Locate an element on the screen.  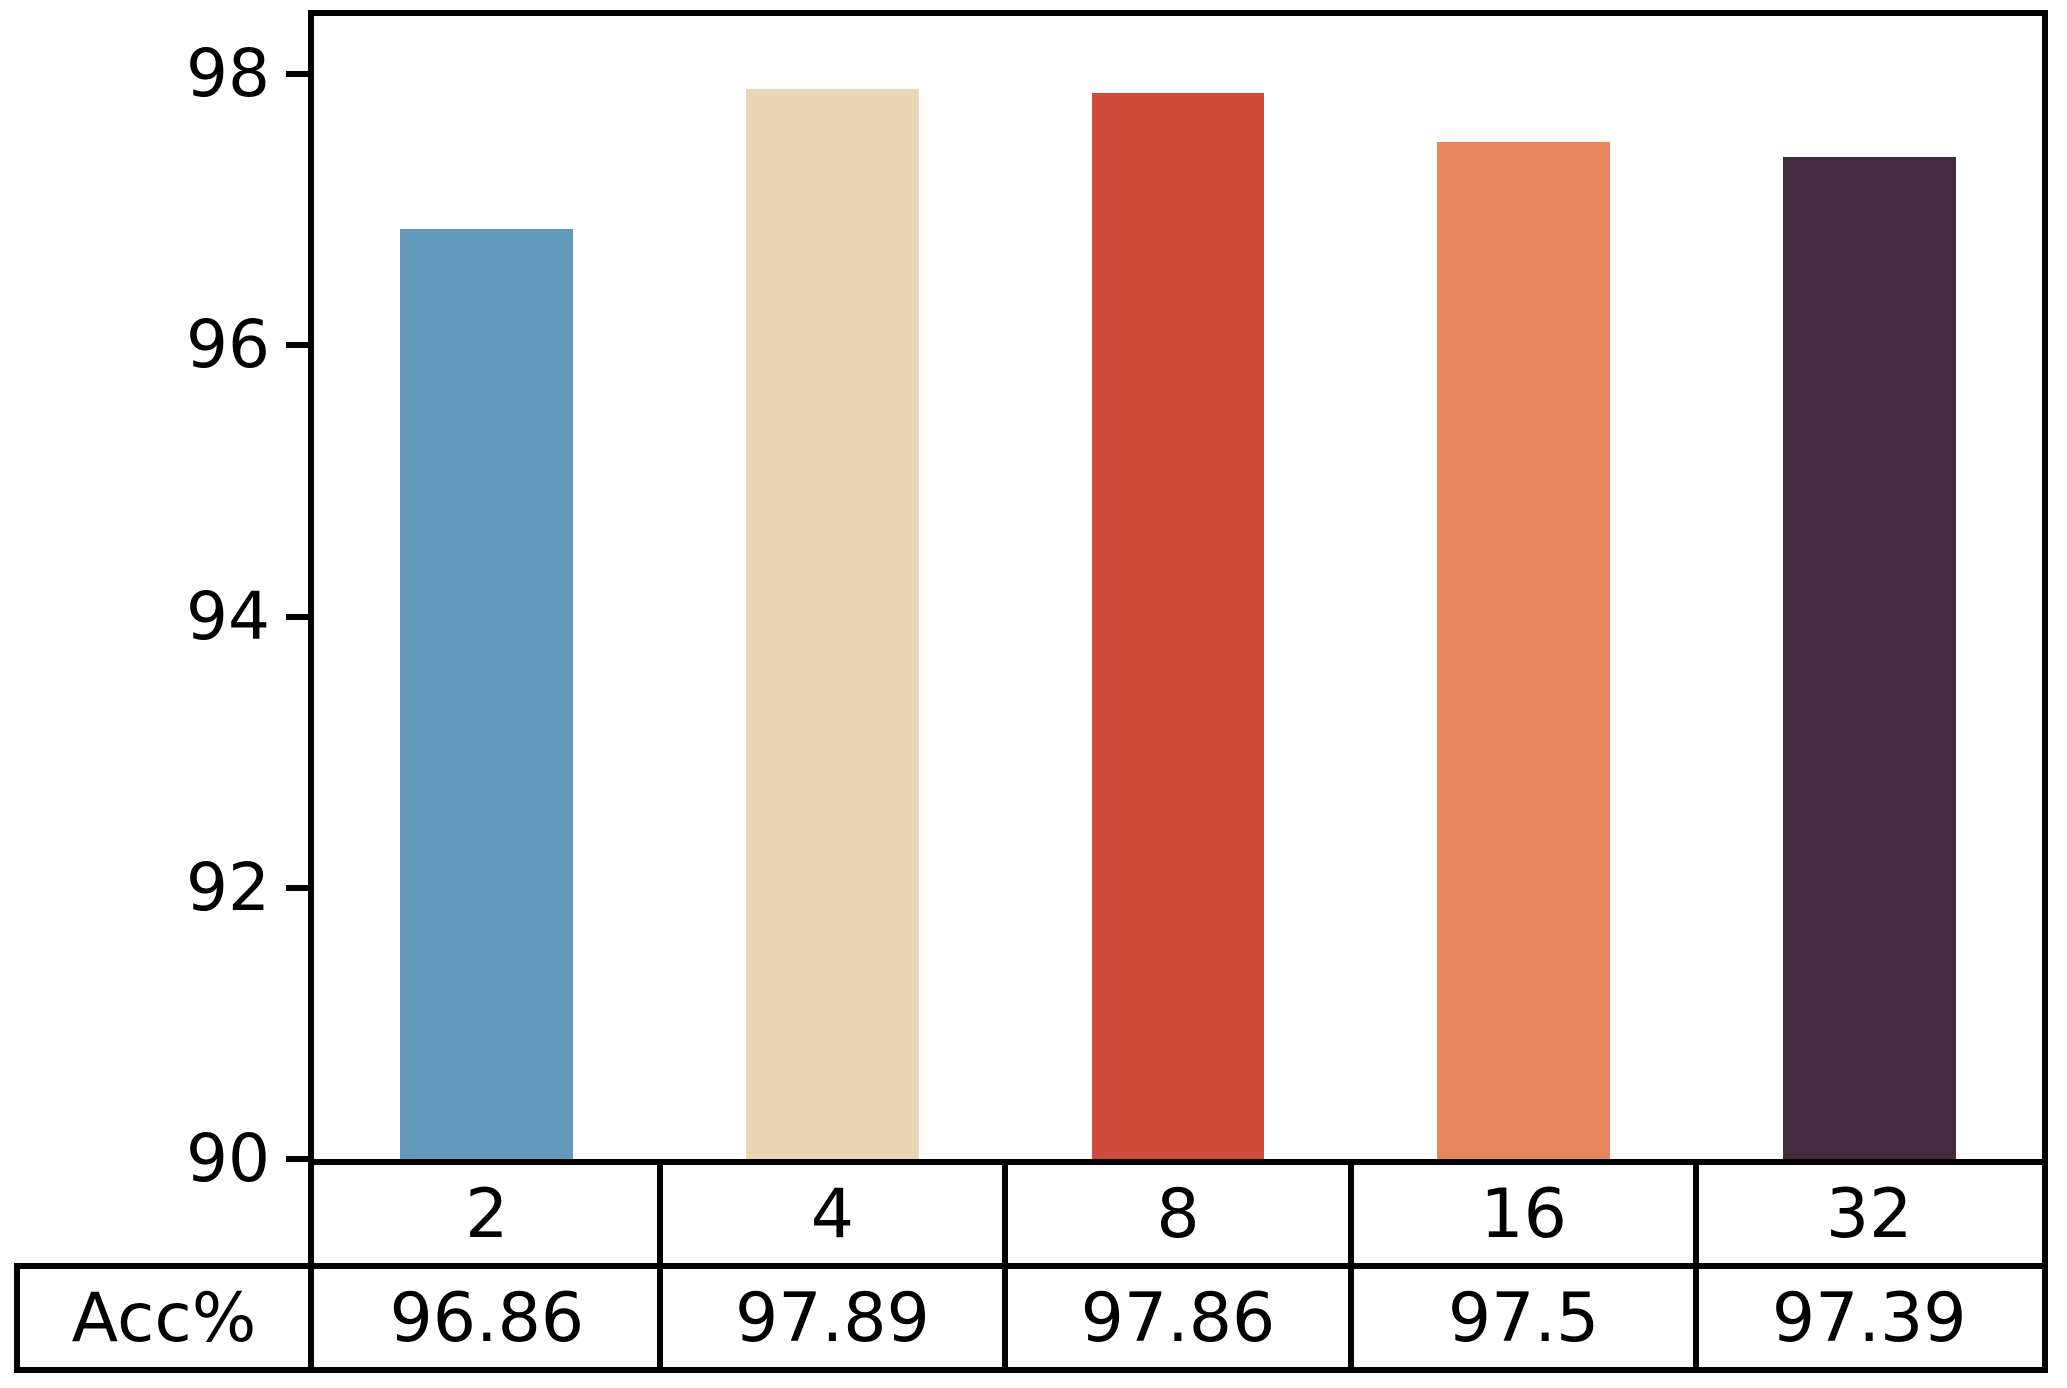
category-cell-16: 16 is located at coordinates (1523, 1214).